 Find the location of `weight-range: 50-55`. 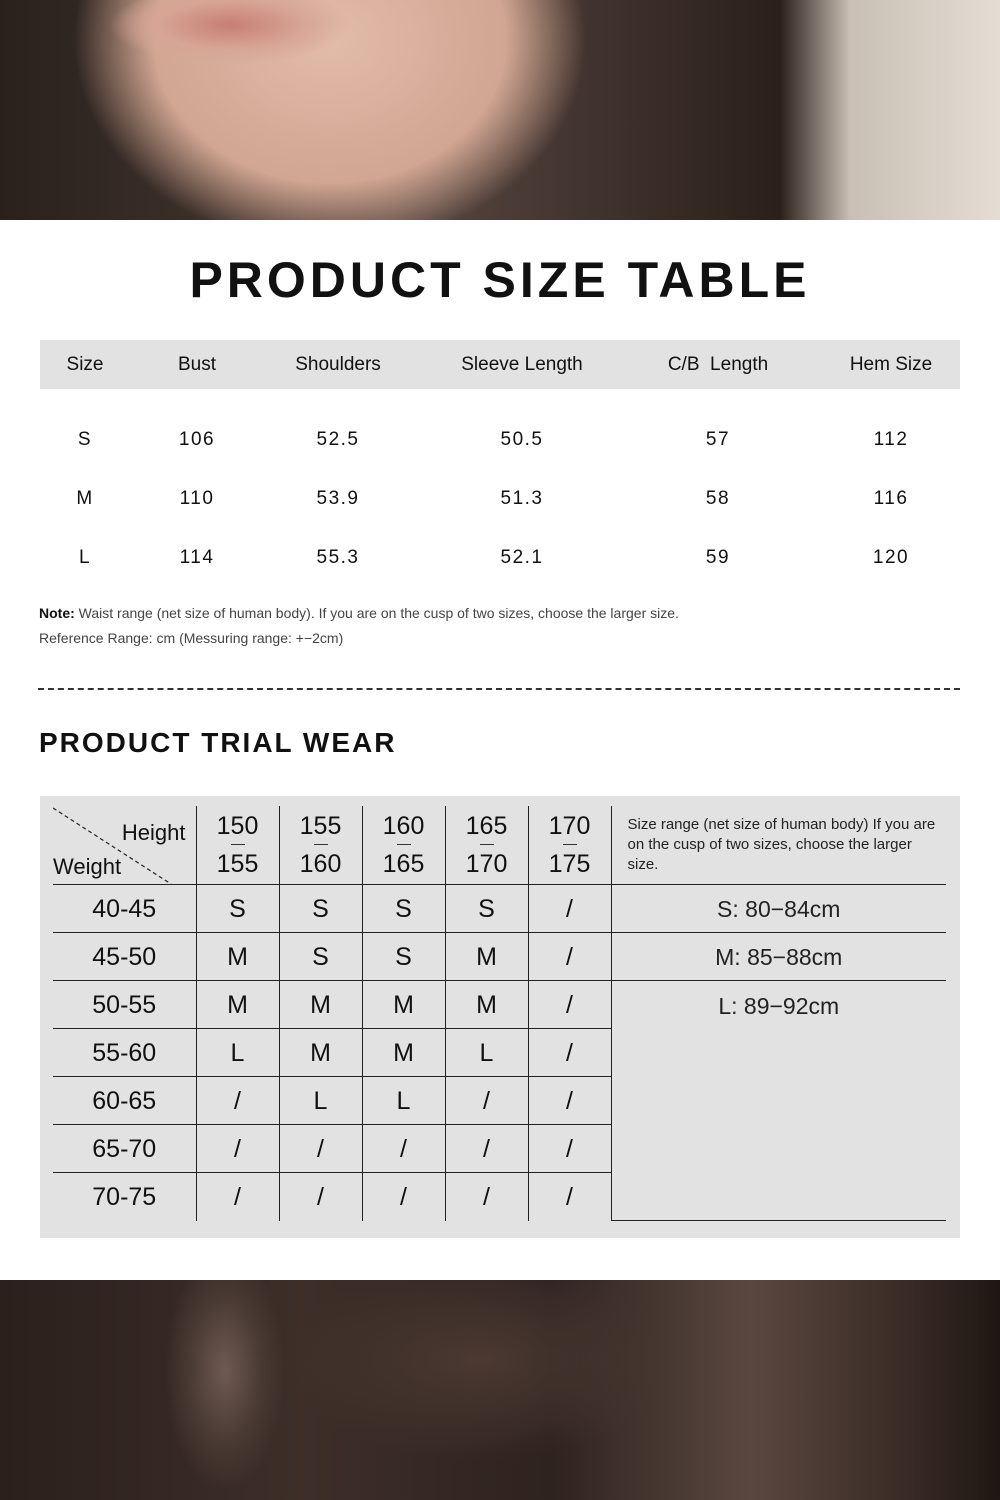

weight-range: 50-55 is located at coordinates (125, 1004).